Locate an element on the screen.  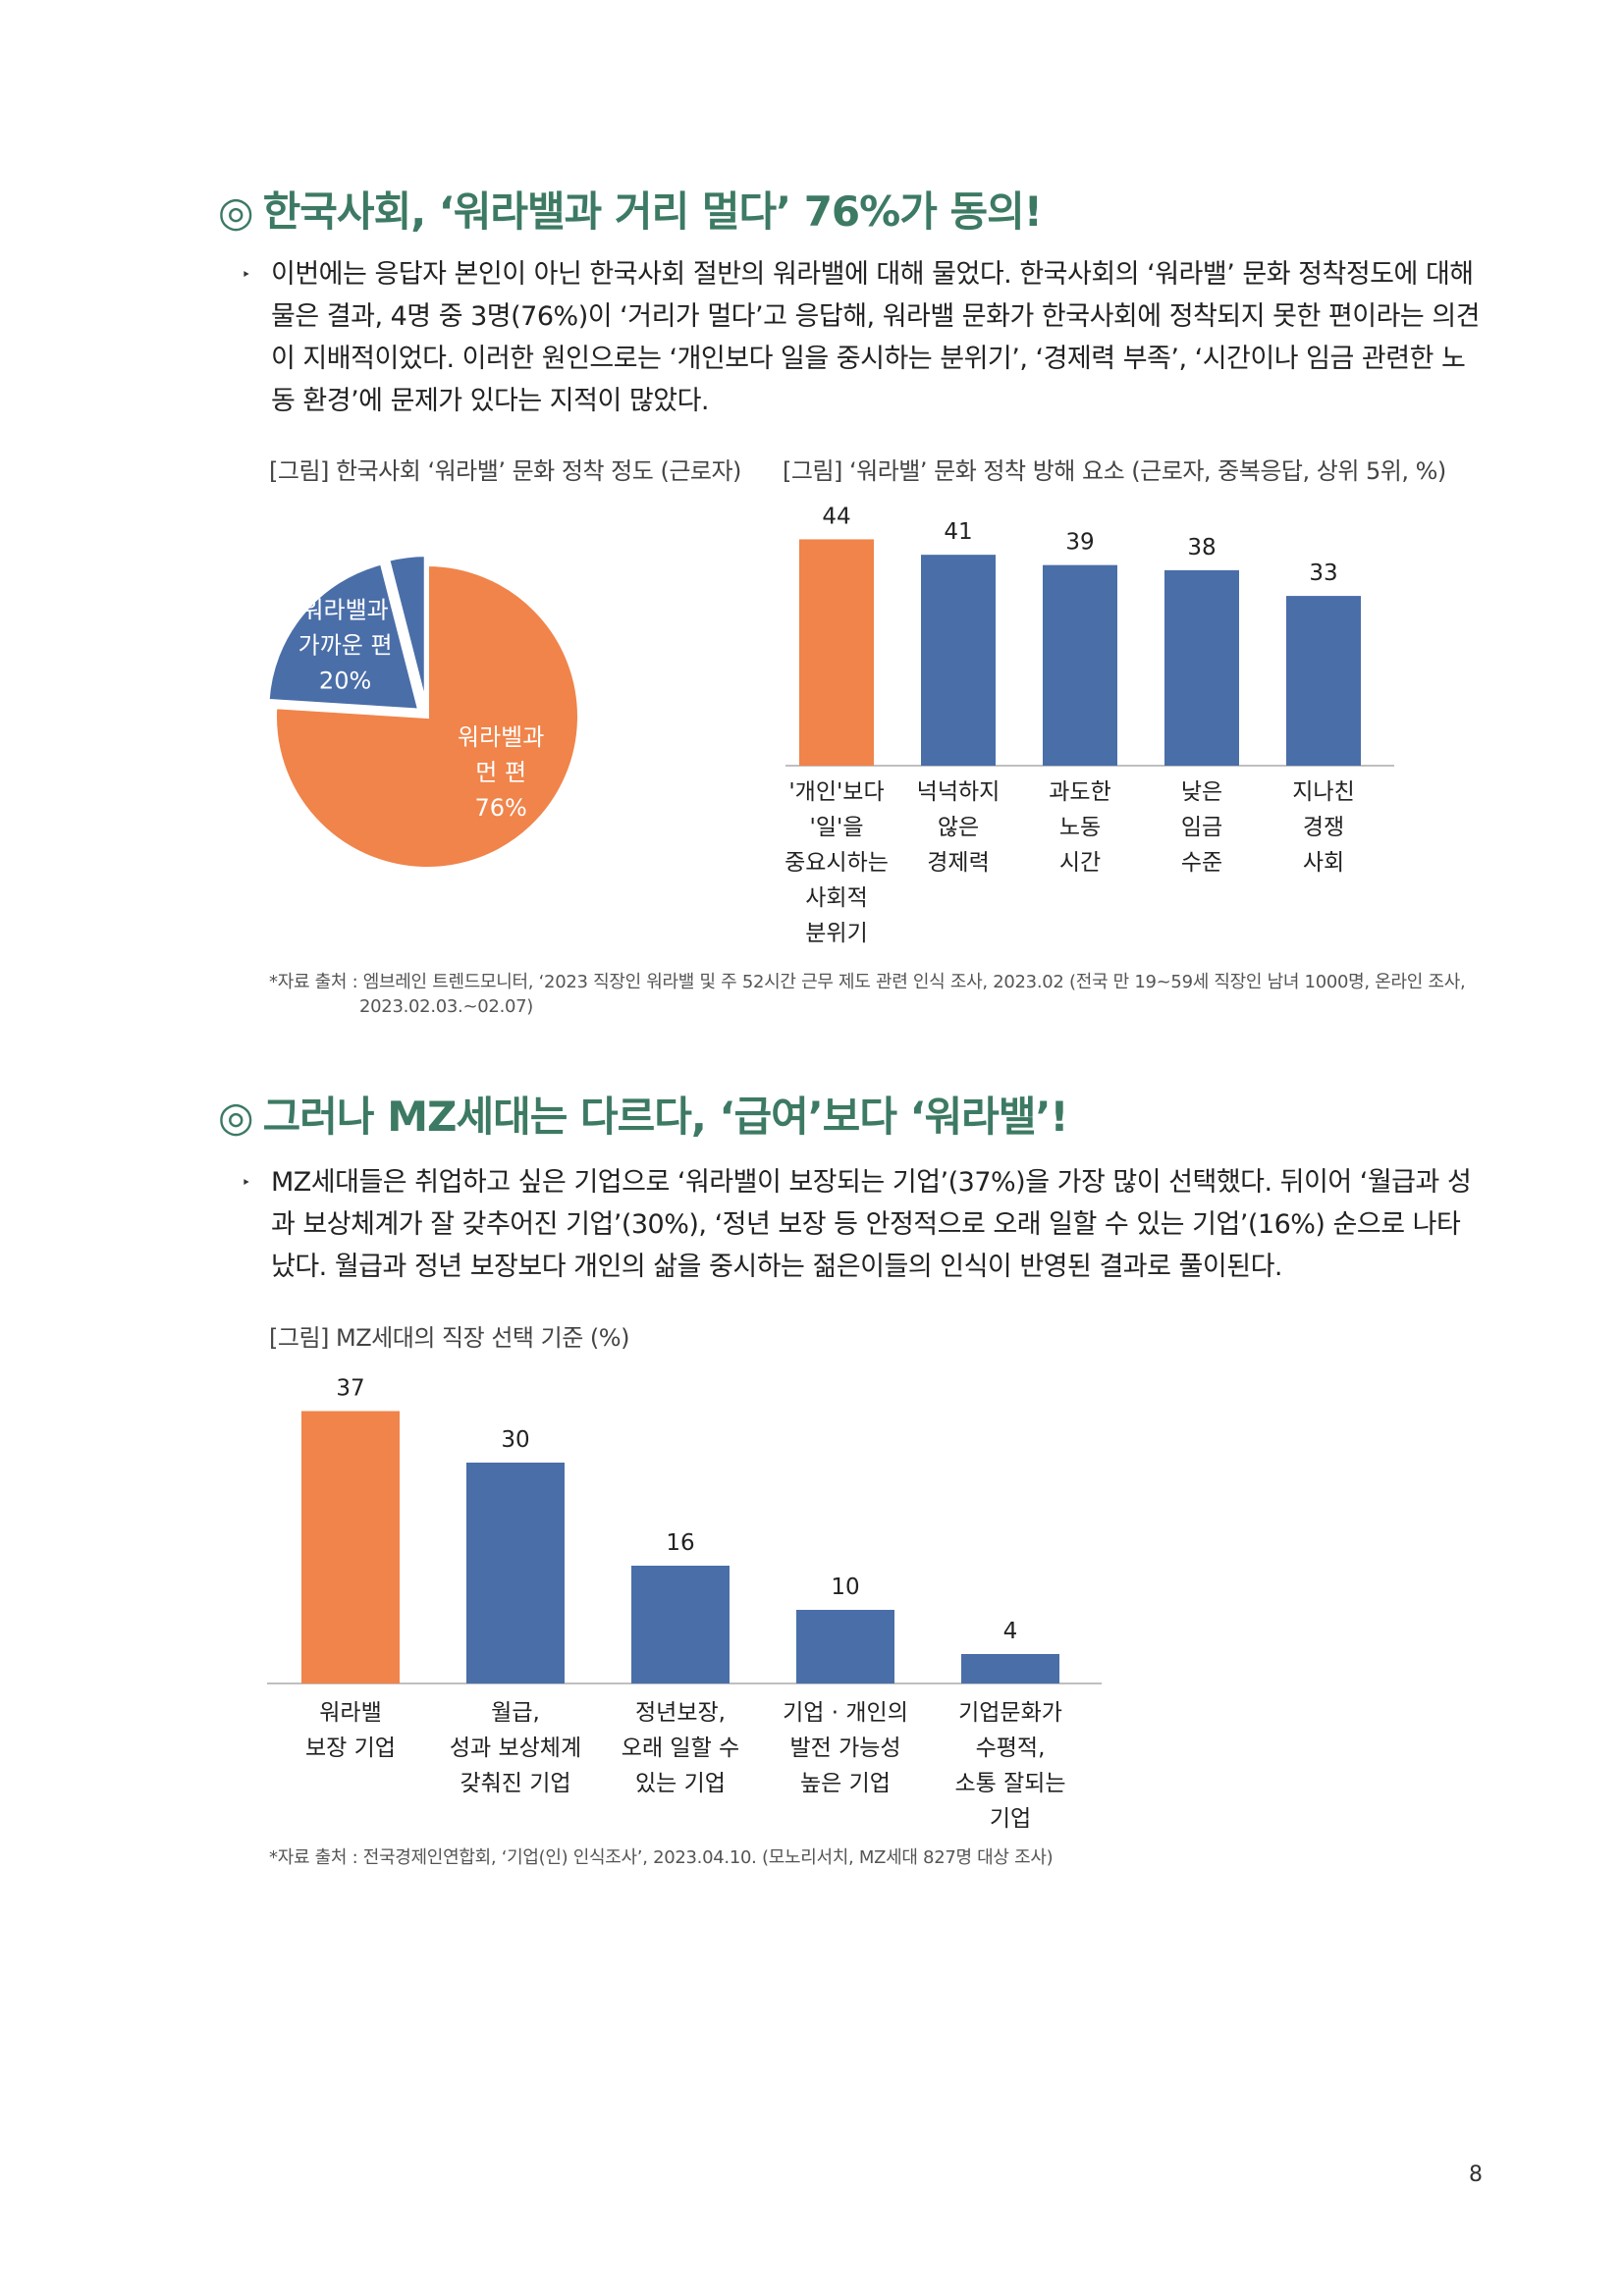
data-label: 38 is located at coordinates (1201, 548).